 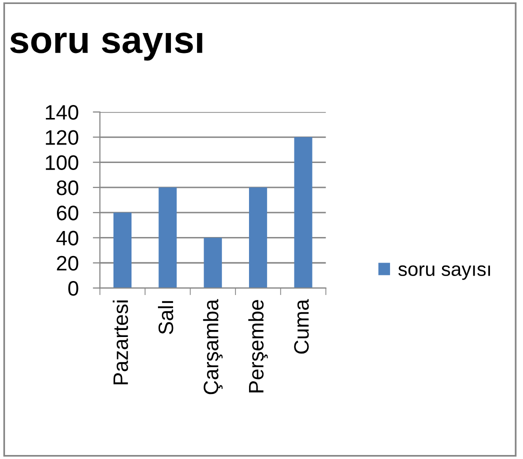 What do you see at coordinates (301, 326) in the screenshot?
I see `x-tick-label: Cuma` at bounding box center [301, 326].